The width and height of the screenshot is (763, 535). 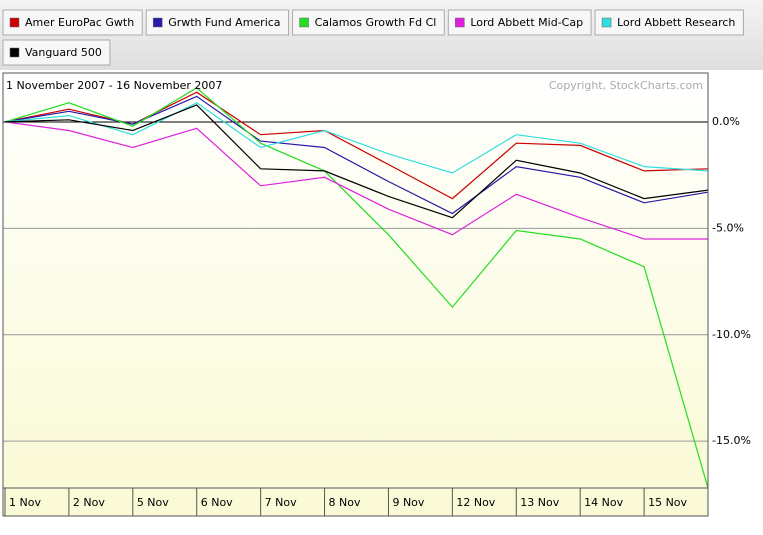 What do you see at coordinates (728, 227) in the screenshot?
I see `y-tick-label: -5.0%` at bounding box center [728, 227].